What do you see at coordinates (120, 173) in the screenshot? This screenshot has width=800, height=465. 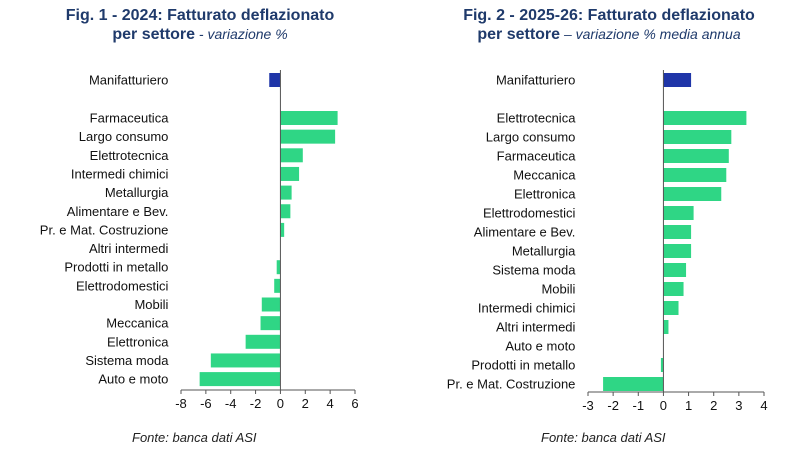 I see `chart1-category-label: Intermedi chimici` at bounding box center [120, 173].